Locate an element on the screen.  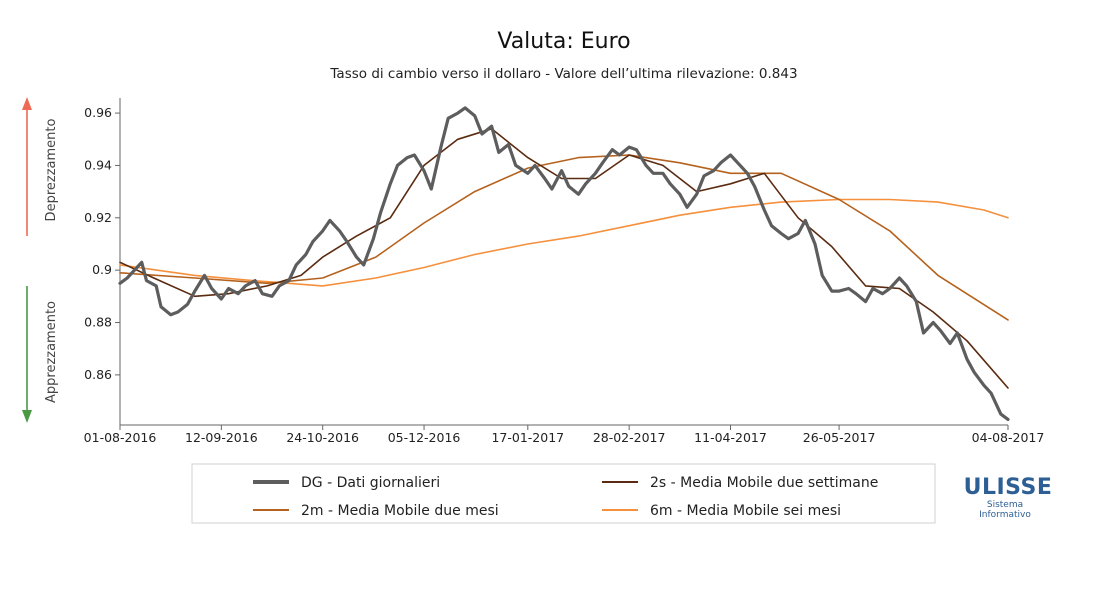
x-tick-label: 01-08-2016 is located at coordinates (120, 437).